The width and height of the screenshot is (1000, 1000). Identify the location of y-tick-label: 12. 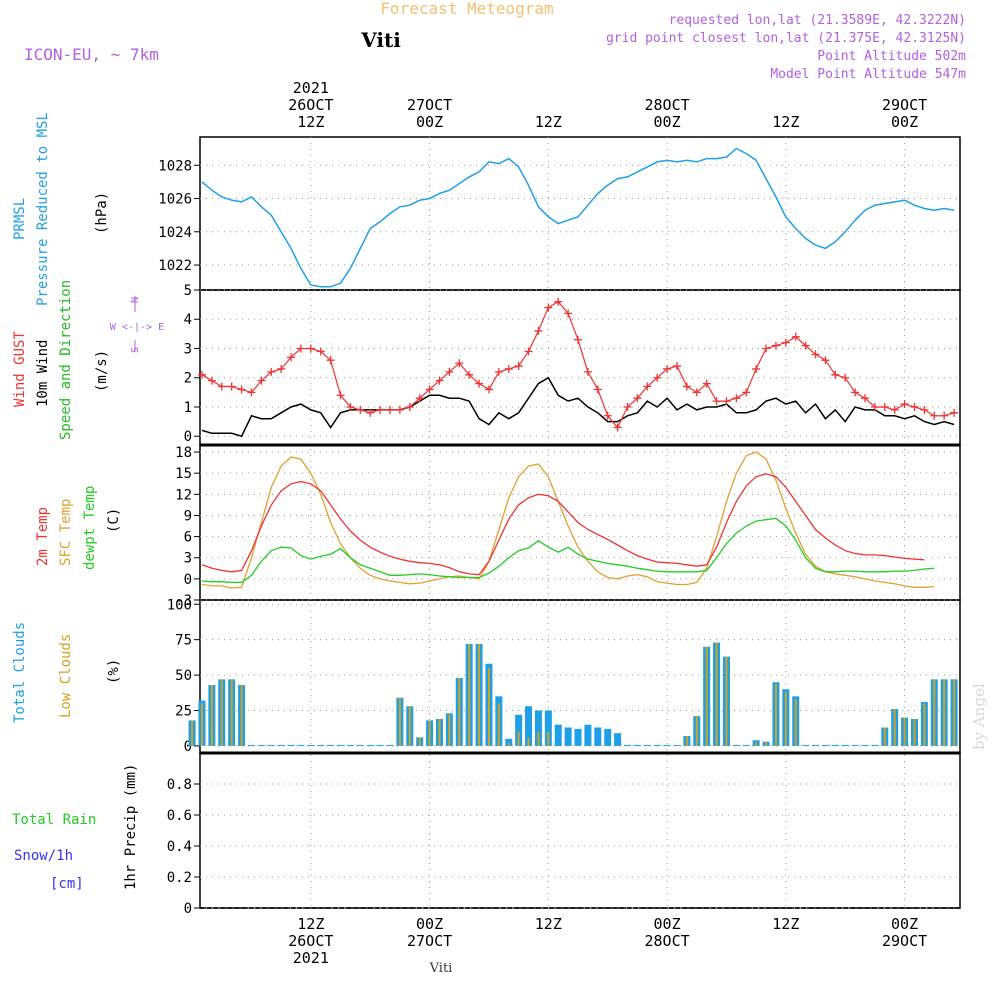
(183, 495).